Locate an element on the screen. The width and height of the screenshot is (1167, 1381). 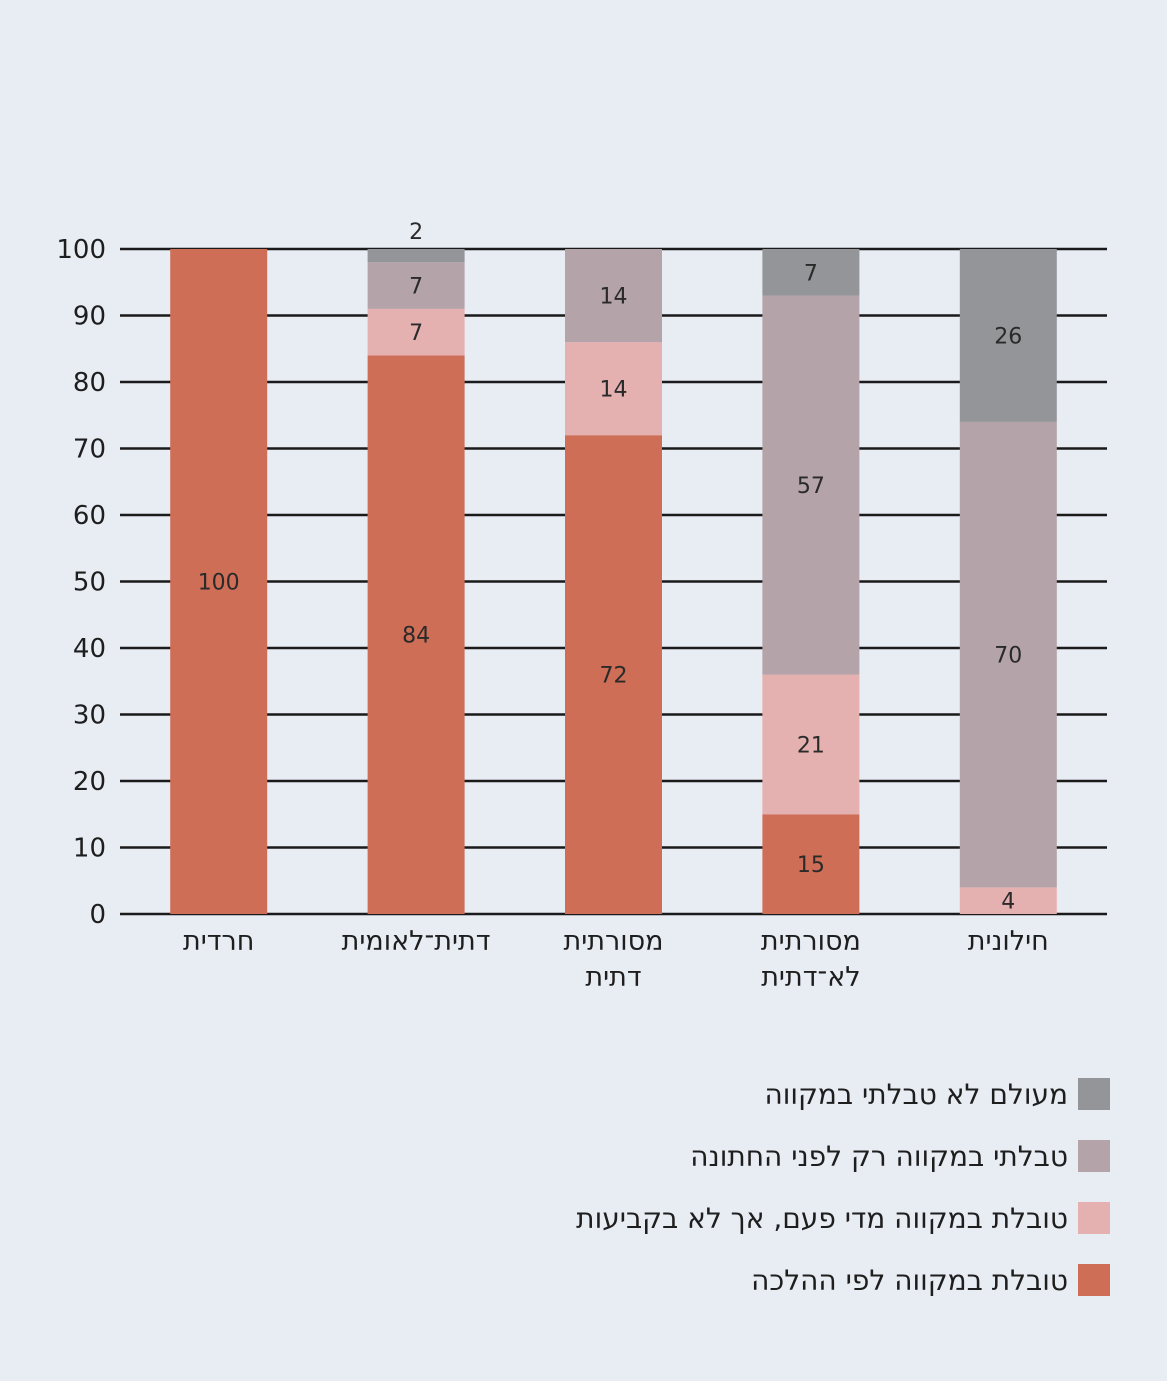
category-label-line: לא־דתית is located at coordinates (810, 977).